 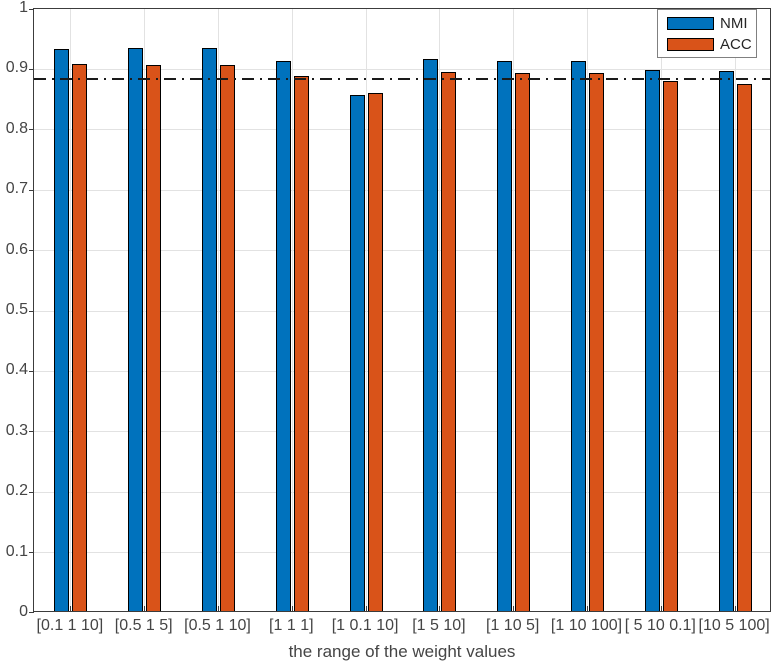 I want to click on x-tick-label: [1 10 5], so click(x=513, y=625).